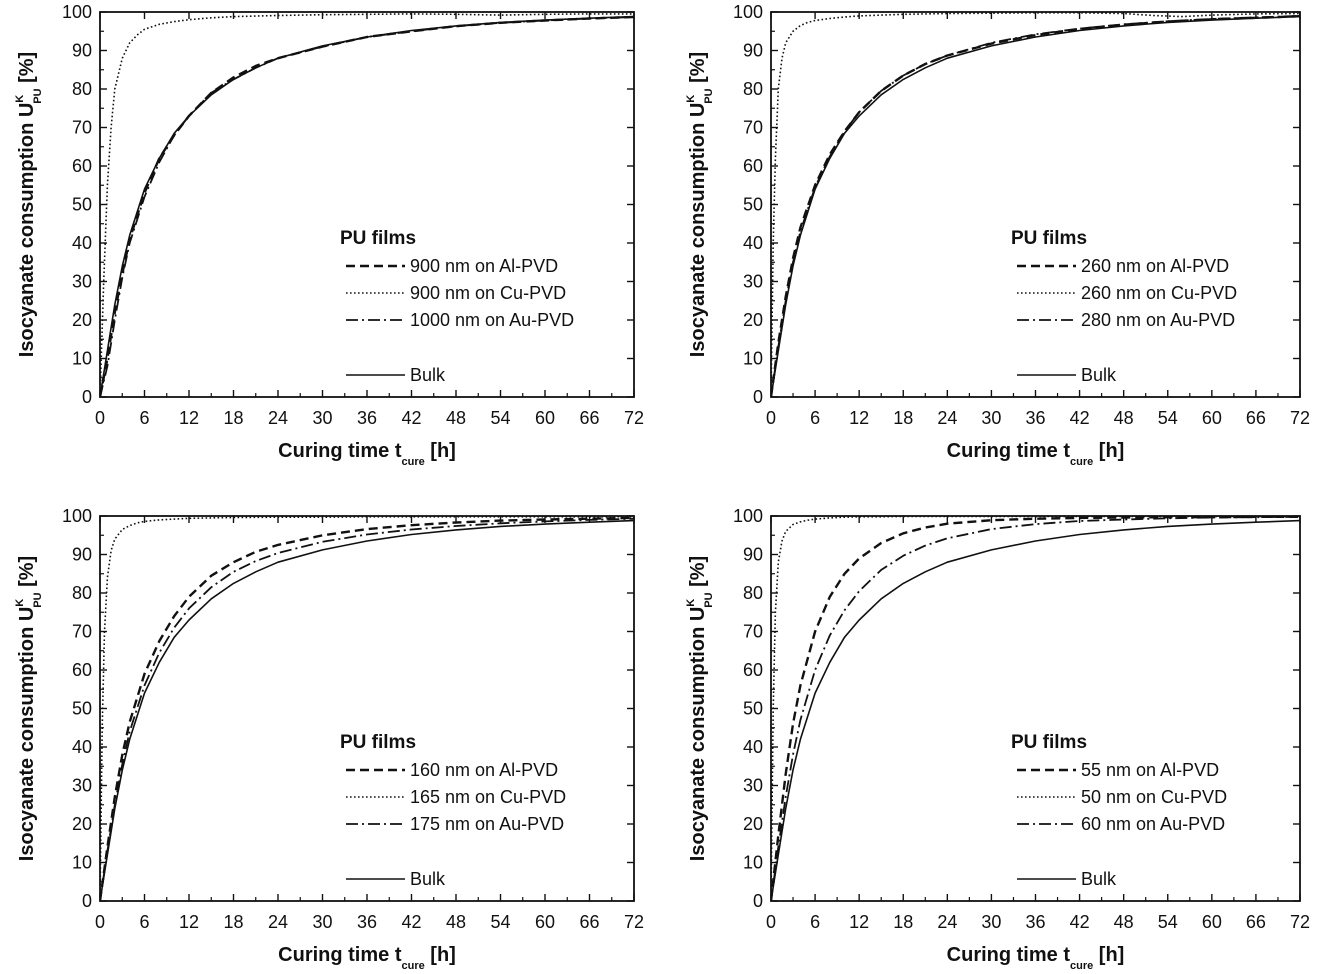 The image size is (1323, 974). I want to click on legend-label: 160 nm on Al-PVD, so click(484, 770).